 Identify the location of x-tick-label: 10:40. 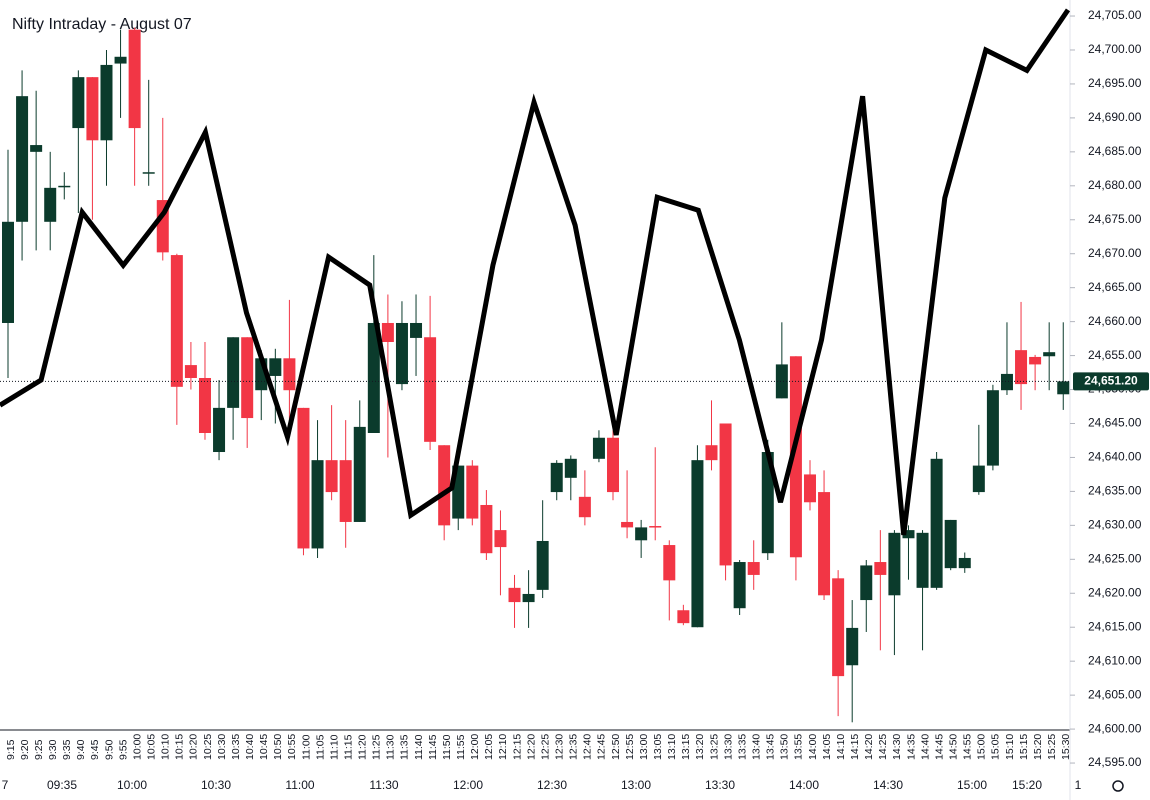
(250, 747).